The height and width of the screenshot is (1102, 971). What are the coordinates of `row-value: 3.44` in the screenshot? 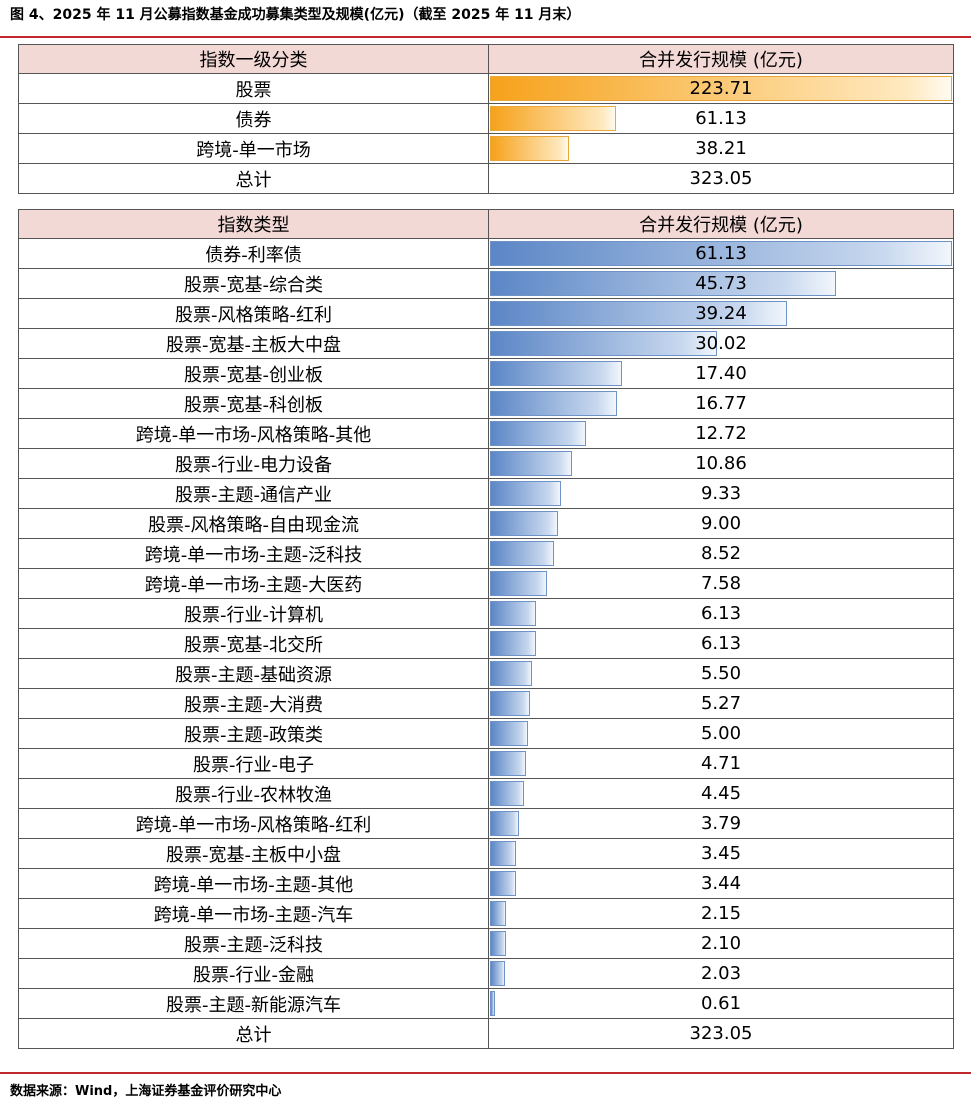 It's located at (721, 883).